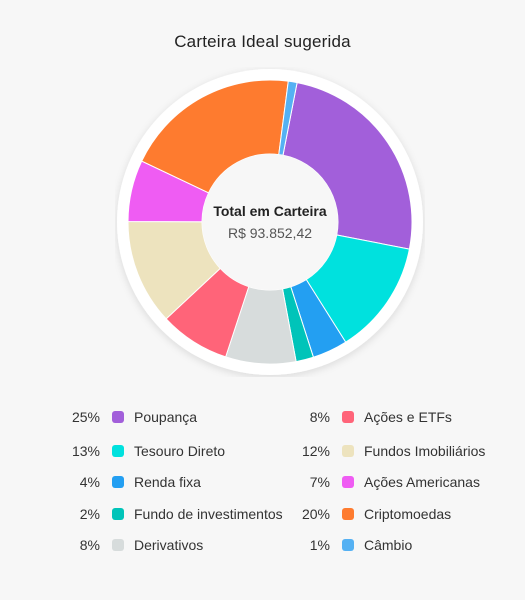 Image resolution: width=525 pixels, height=600 pixels. What do you see at coordinates (85, 417) in the screenshot?
I see `legend-percent: 25%` at bounding box center [85, 417].